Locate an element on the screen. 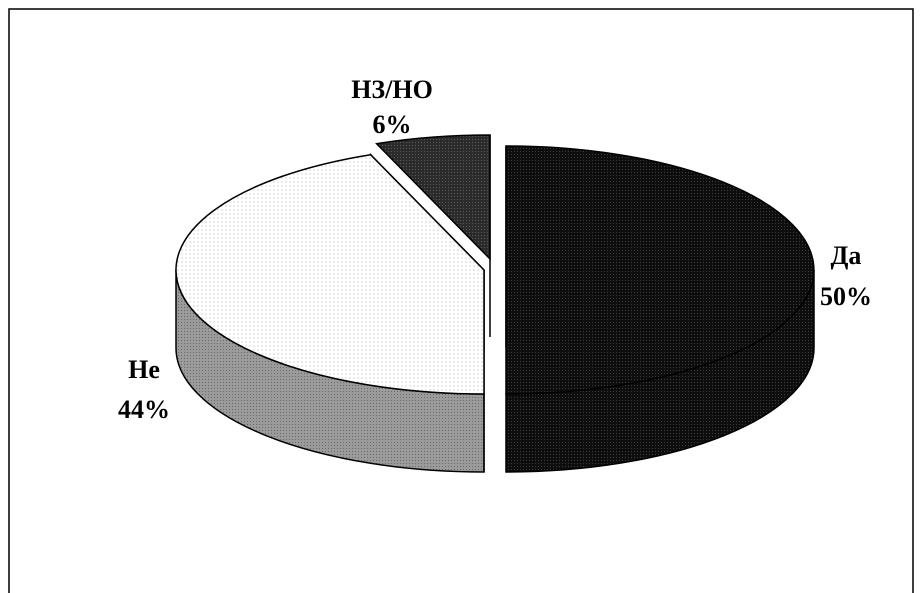  label-ne-pct: 44% is located at coordinates (144, 409).